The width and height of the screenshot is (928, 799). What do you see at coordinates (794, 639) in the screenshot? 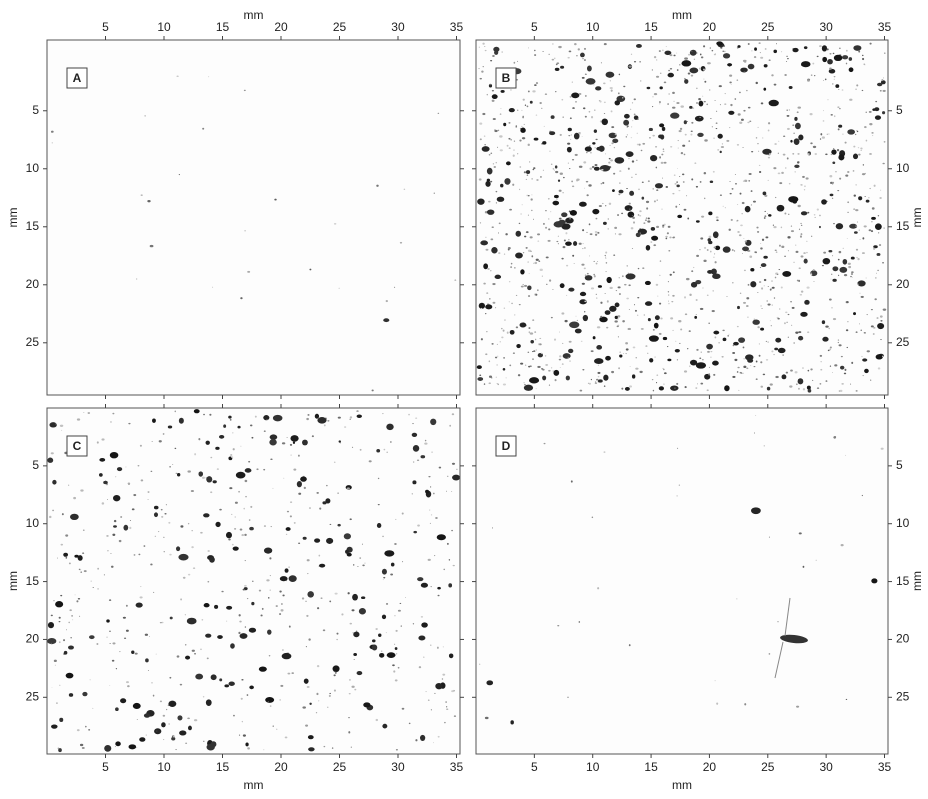
I see `organism` at bounding box center [794, 639].